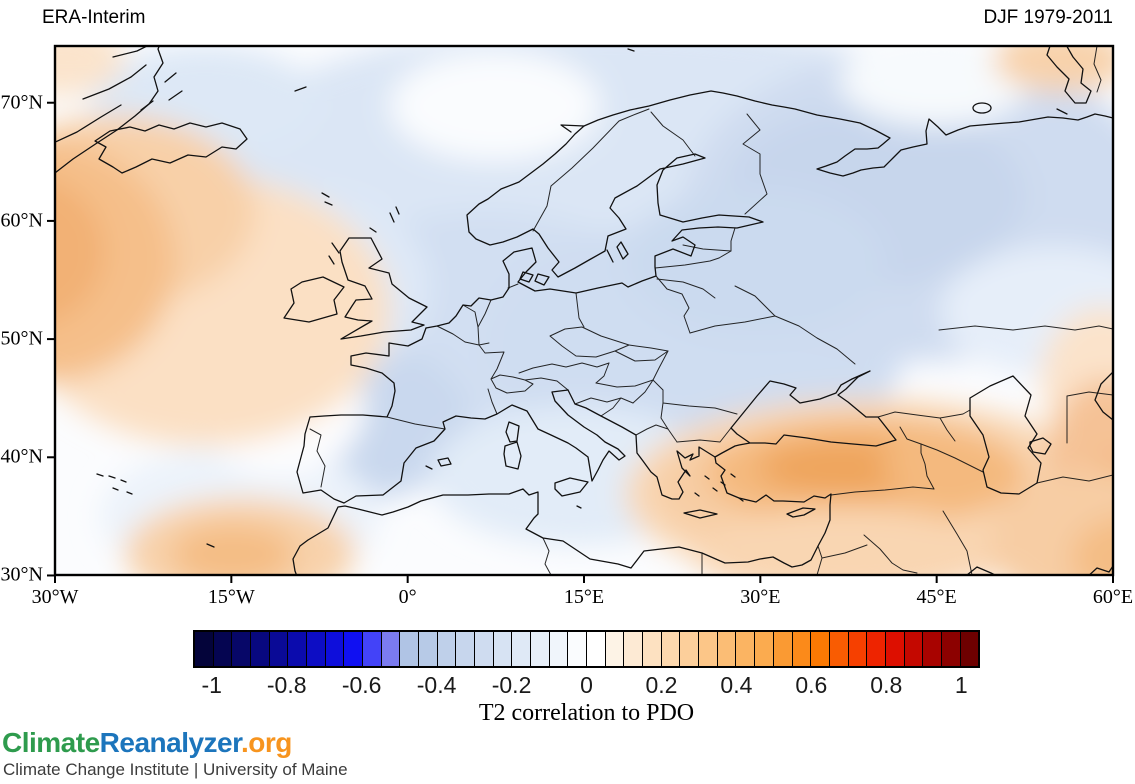  I want to click on colorbar-tick-label: 1, so click(961, 685).